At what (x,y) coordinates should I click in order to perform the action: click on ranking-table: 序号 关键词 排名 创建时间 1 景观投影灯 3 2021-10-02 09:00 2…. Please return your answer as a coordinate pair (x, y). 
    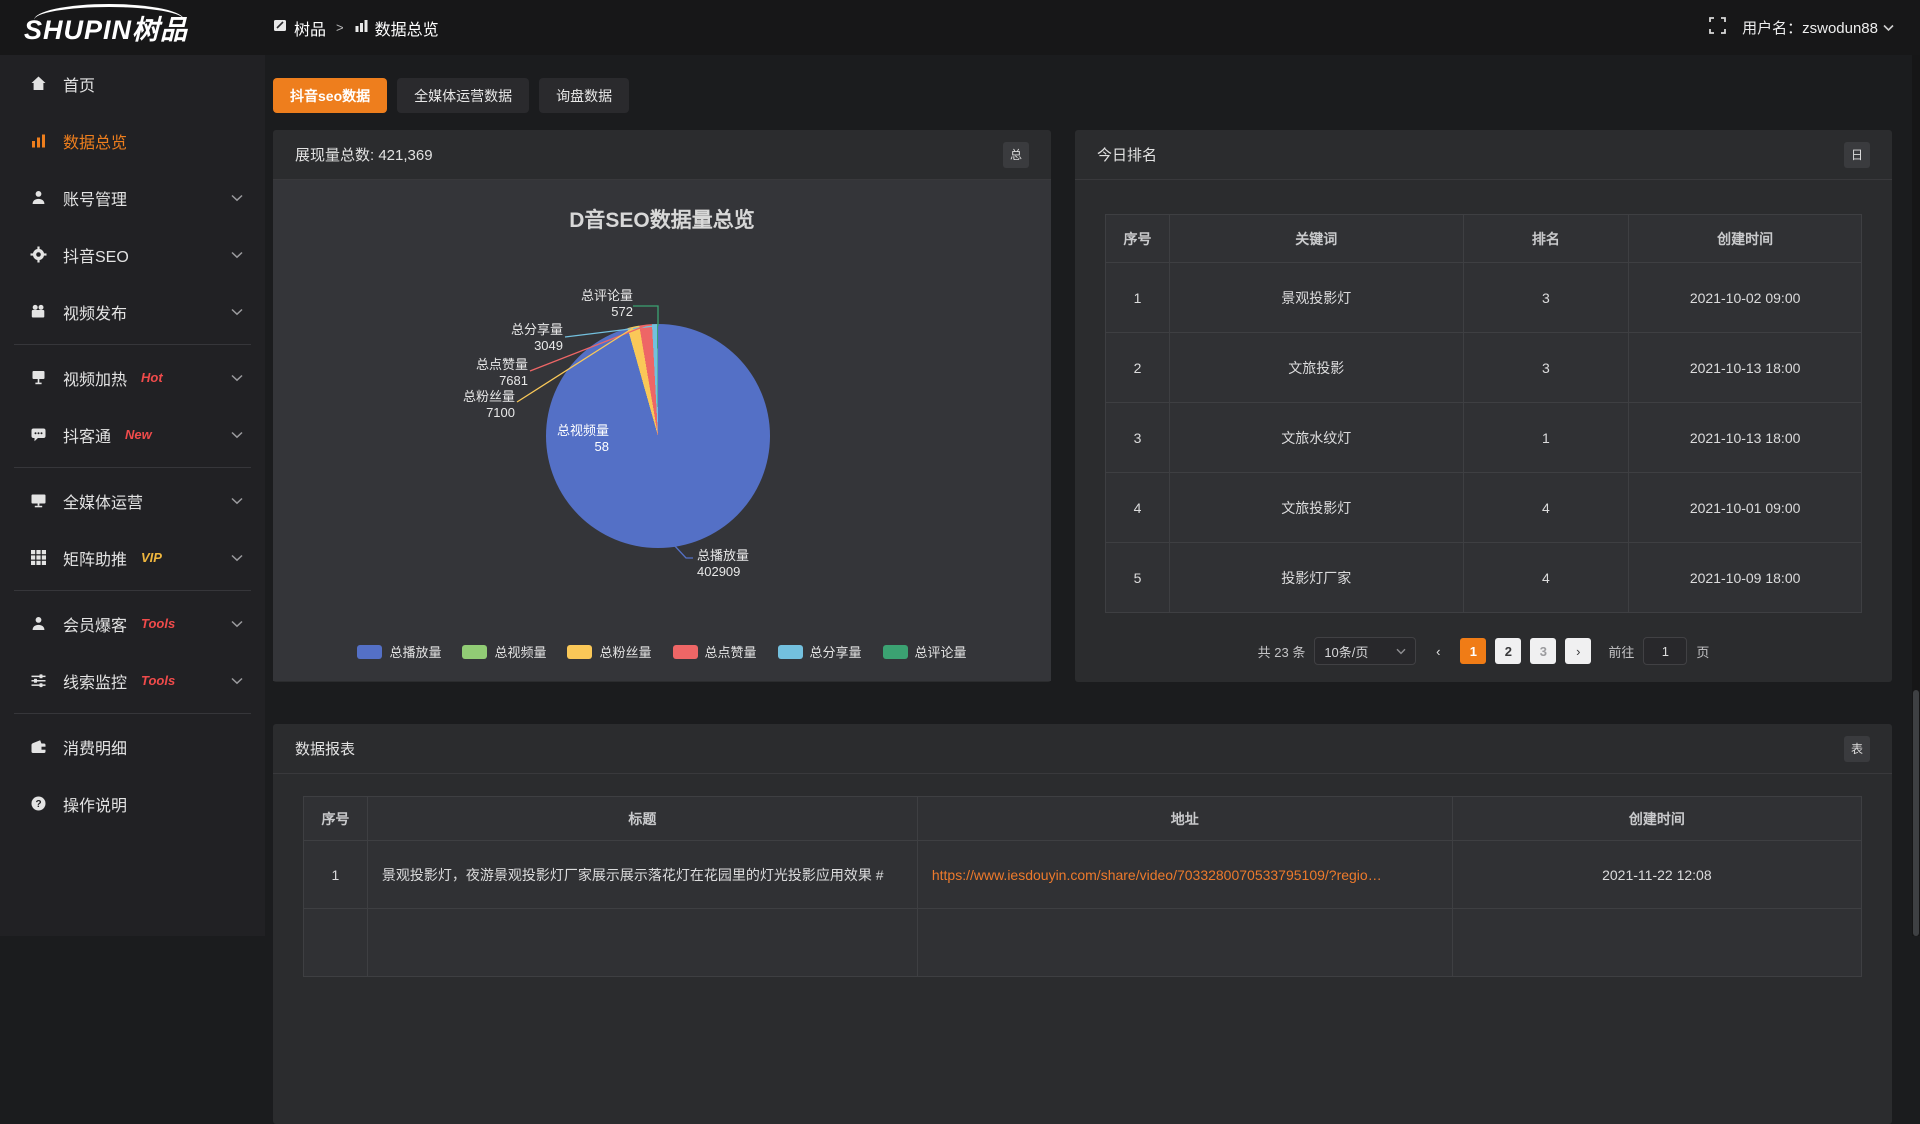
    Looking at the image, I should click on (1483, 413).